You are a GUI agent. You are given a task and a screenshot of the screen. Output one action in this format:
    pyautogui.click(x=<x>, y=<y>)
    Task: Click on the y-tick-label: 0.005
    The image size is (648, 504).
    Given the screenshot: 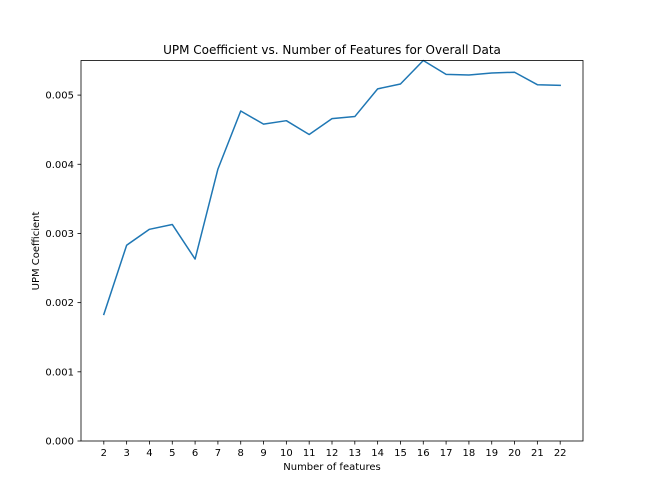 What is the action you would take?
    pyautogui.click(x=59, y=96)
    